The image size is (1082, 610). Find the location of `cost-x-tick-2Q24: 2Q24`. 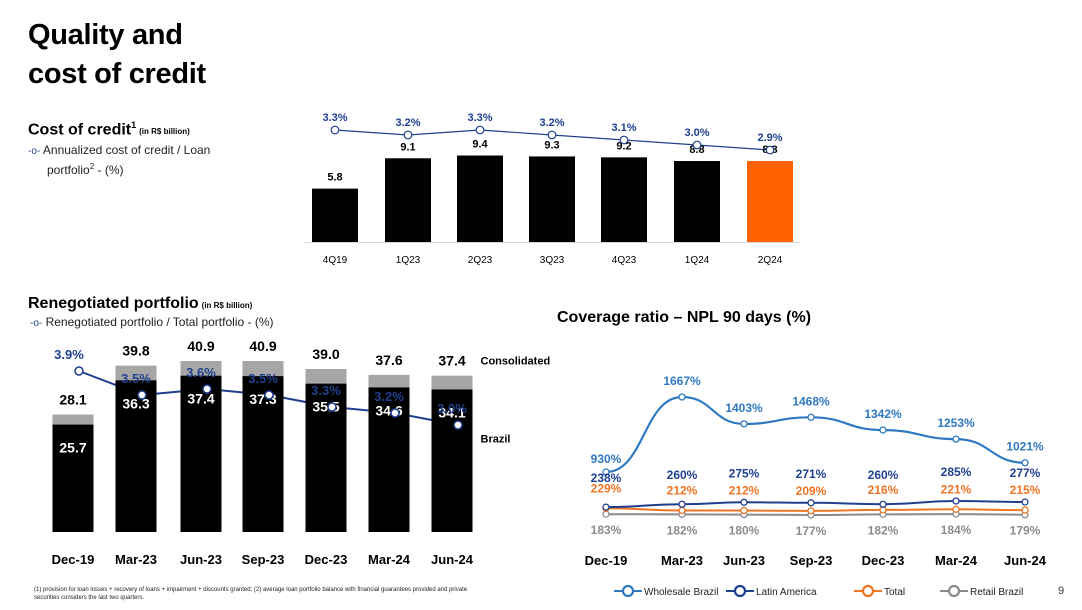

cost-x-tick-2Q24: 2Q24 is located at coordinates (770, 260).